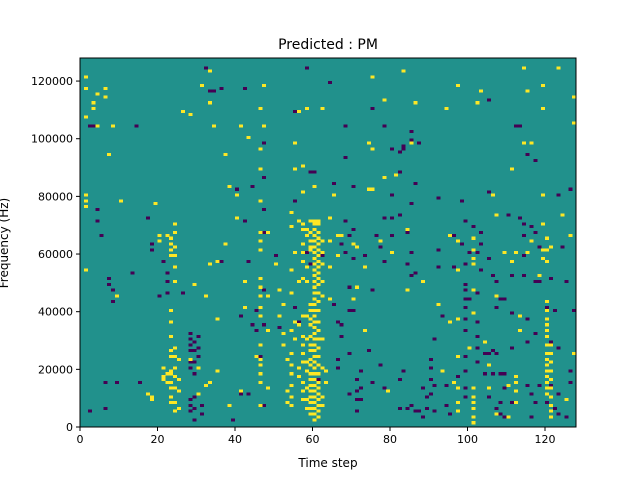  What do you see at coordinates (52, 139) in the screenshot?
I see `y-tick-label: 100000` at bounding box center [52, 139].